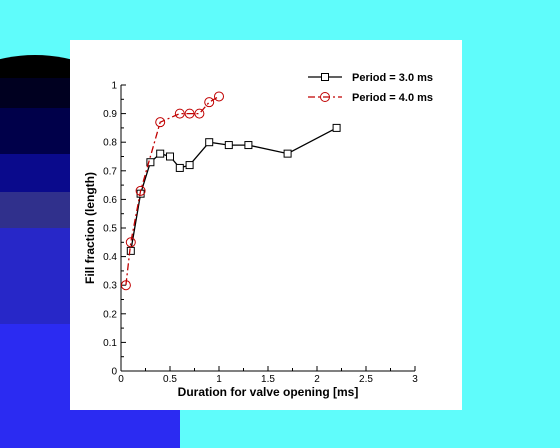 The image size is (560, 448). Describe the element at coordinates (219, 379) in the screenshot. I see `x-tick-label: 1` at that location.